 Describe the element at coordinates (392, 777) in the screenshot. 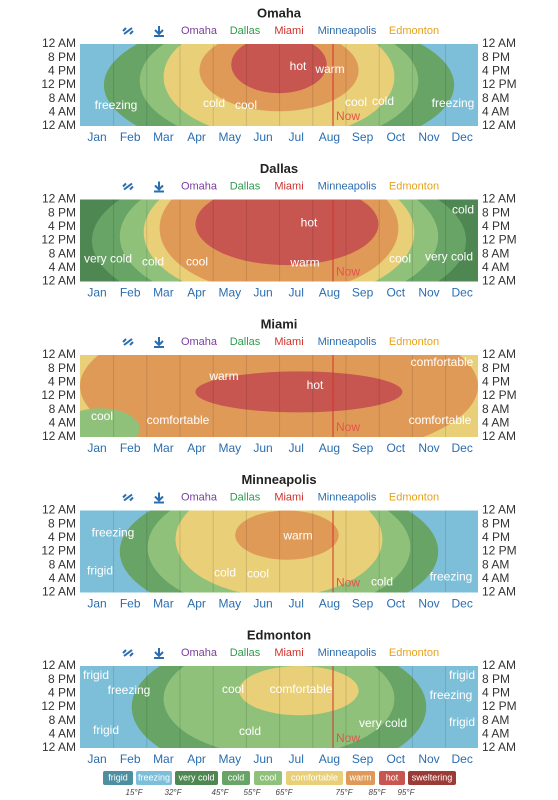

I see `legend-label: hot` at that location.